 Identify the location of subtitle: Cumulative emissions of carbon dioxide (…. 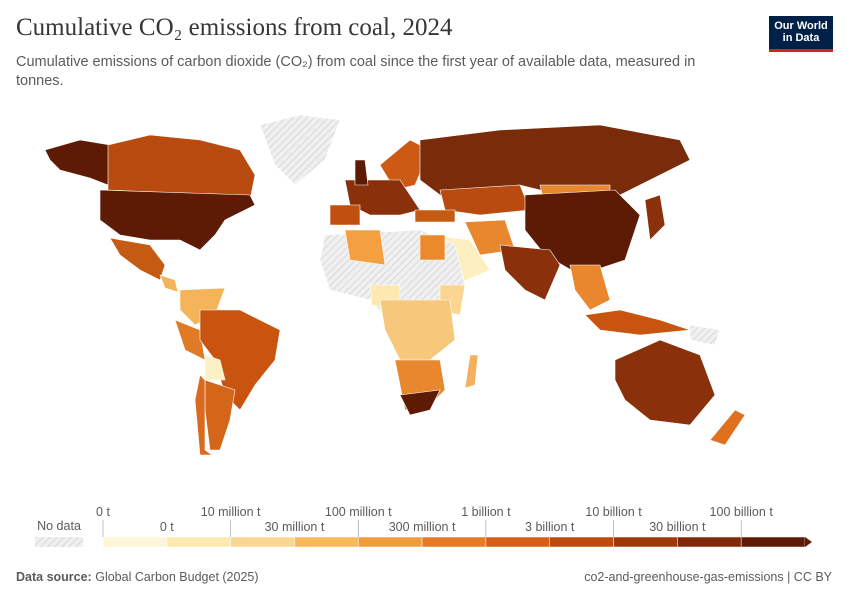
(356, 71).